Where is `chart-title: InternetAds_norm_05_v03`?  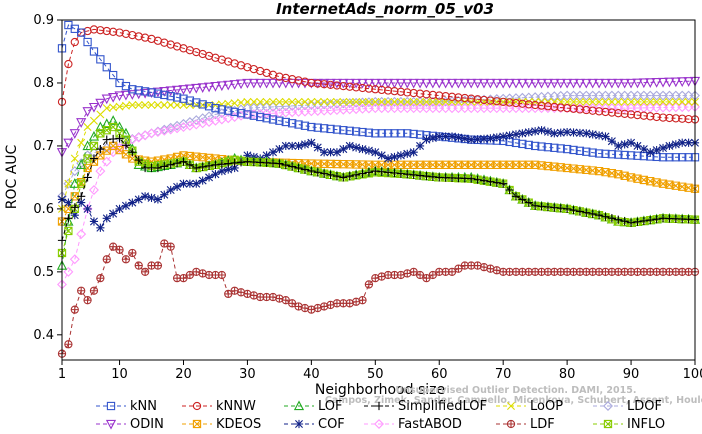
chart-title: InternetAds_norm_05_v03 is located at coordinates (385, 9).